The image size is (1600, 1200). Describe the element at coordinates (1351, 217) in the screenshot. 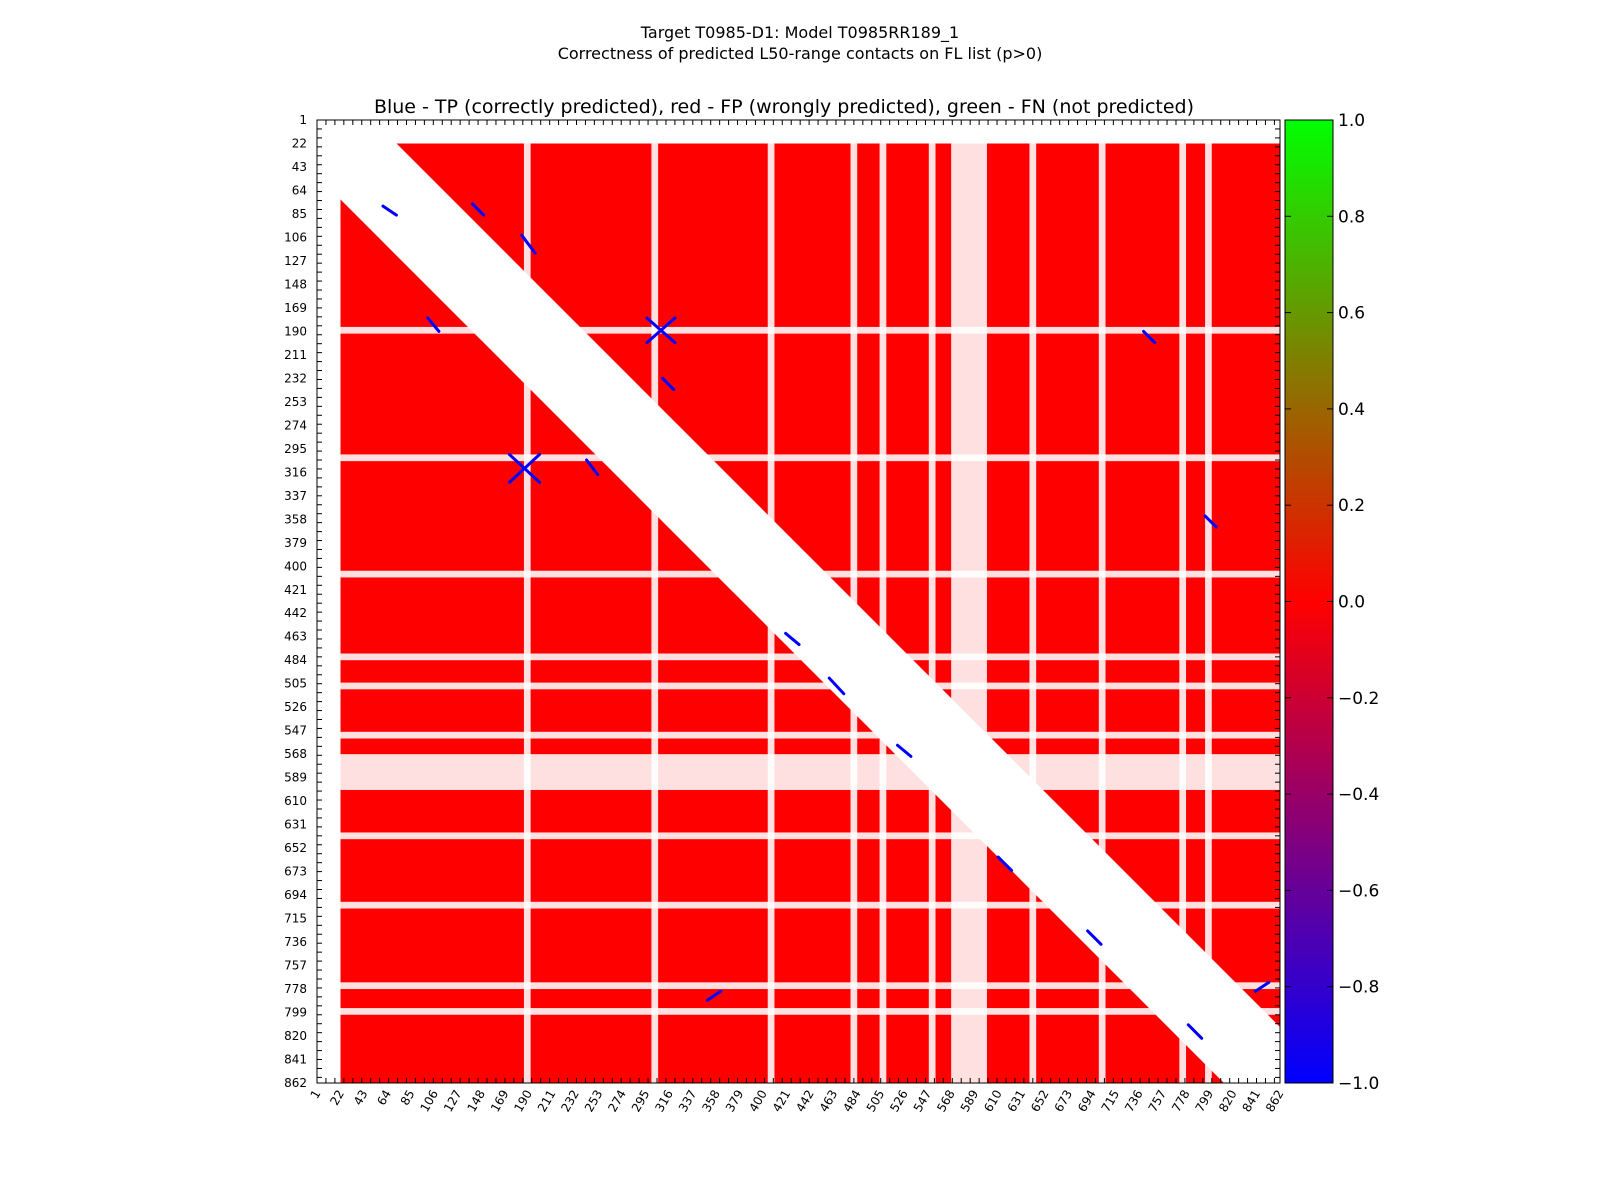

I see `colorbar-tick-label: 0.8` at that location.